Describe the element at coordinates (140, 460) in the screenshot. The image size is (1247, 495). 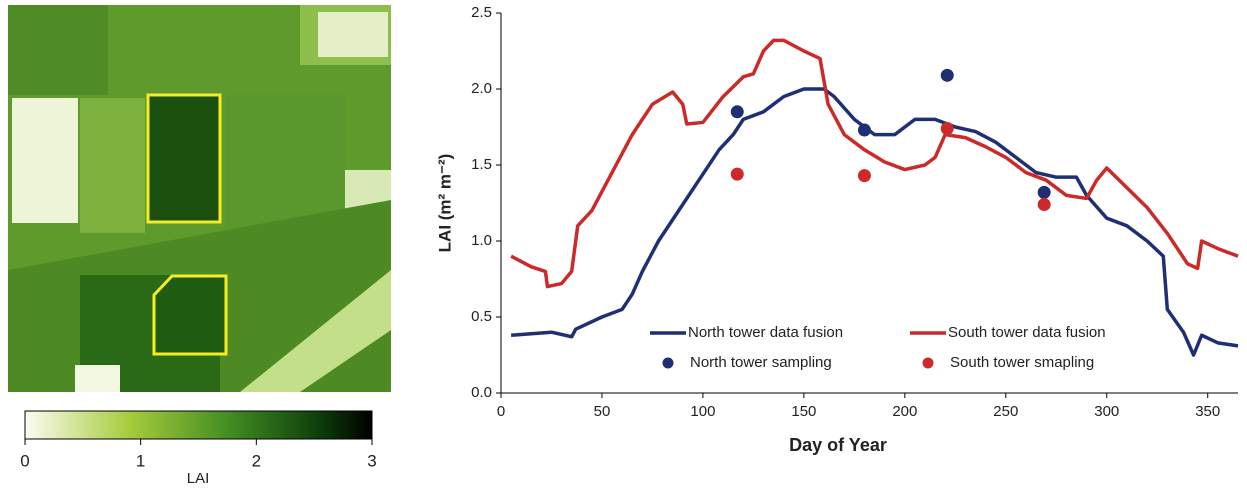
I see `colorbar-tick-label: 1` at that location.